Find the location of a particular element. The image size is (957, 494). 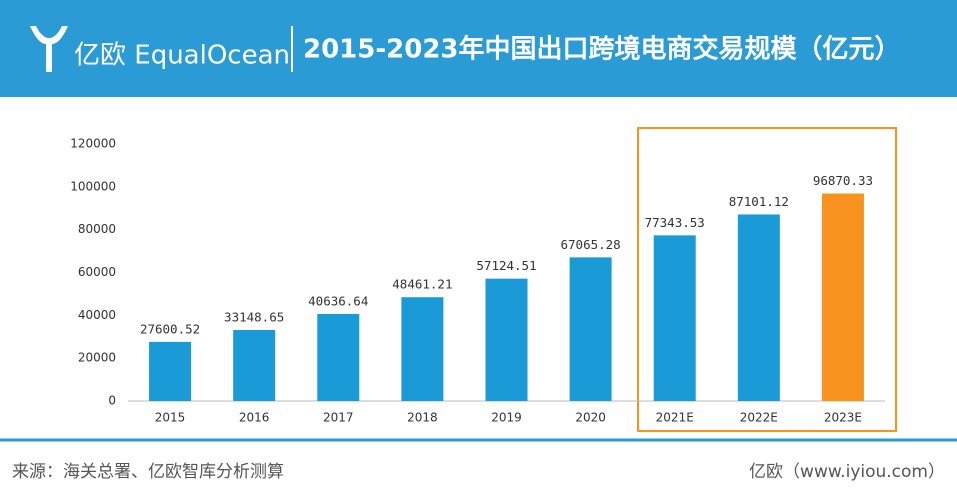

value-label: 87101.12 is located at coordinates (759, 201).